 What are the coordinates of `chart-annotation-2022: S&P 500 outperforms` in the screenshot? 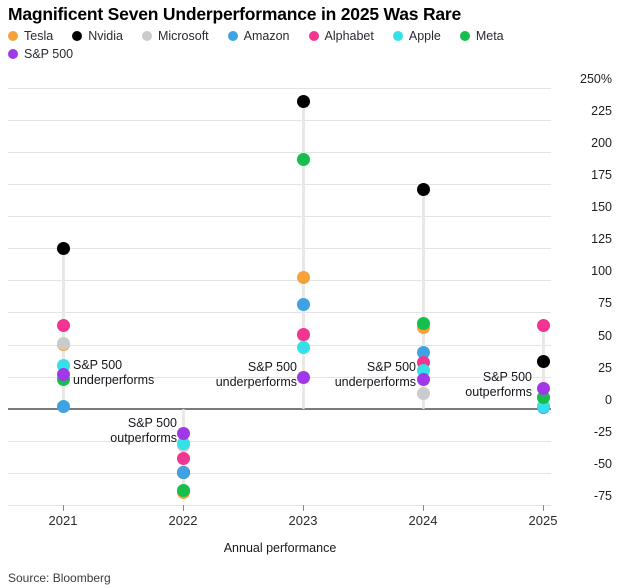 It's located at (143, 431).